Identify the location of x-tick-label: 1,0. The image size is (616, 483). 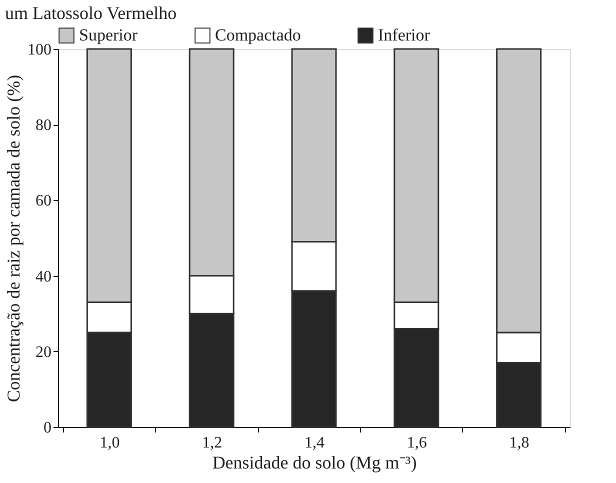
(110, 443).